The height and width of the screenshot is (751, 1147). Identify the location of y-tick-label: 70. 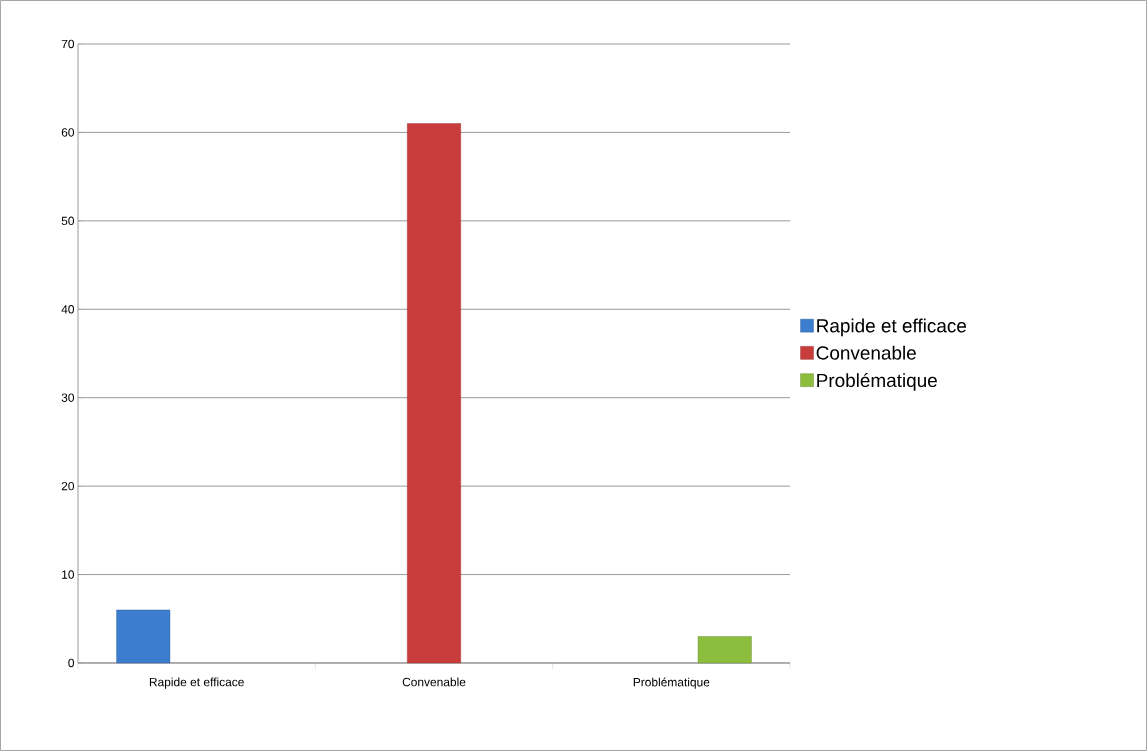
(68, 44).